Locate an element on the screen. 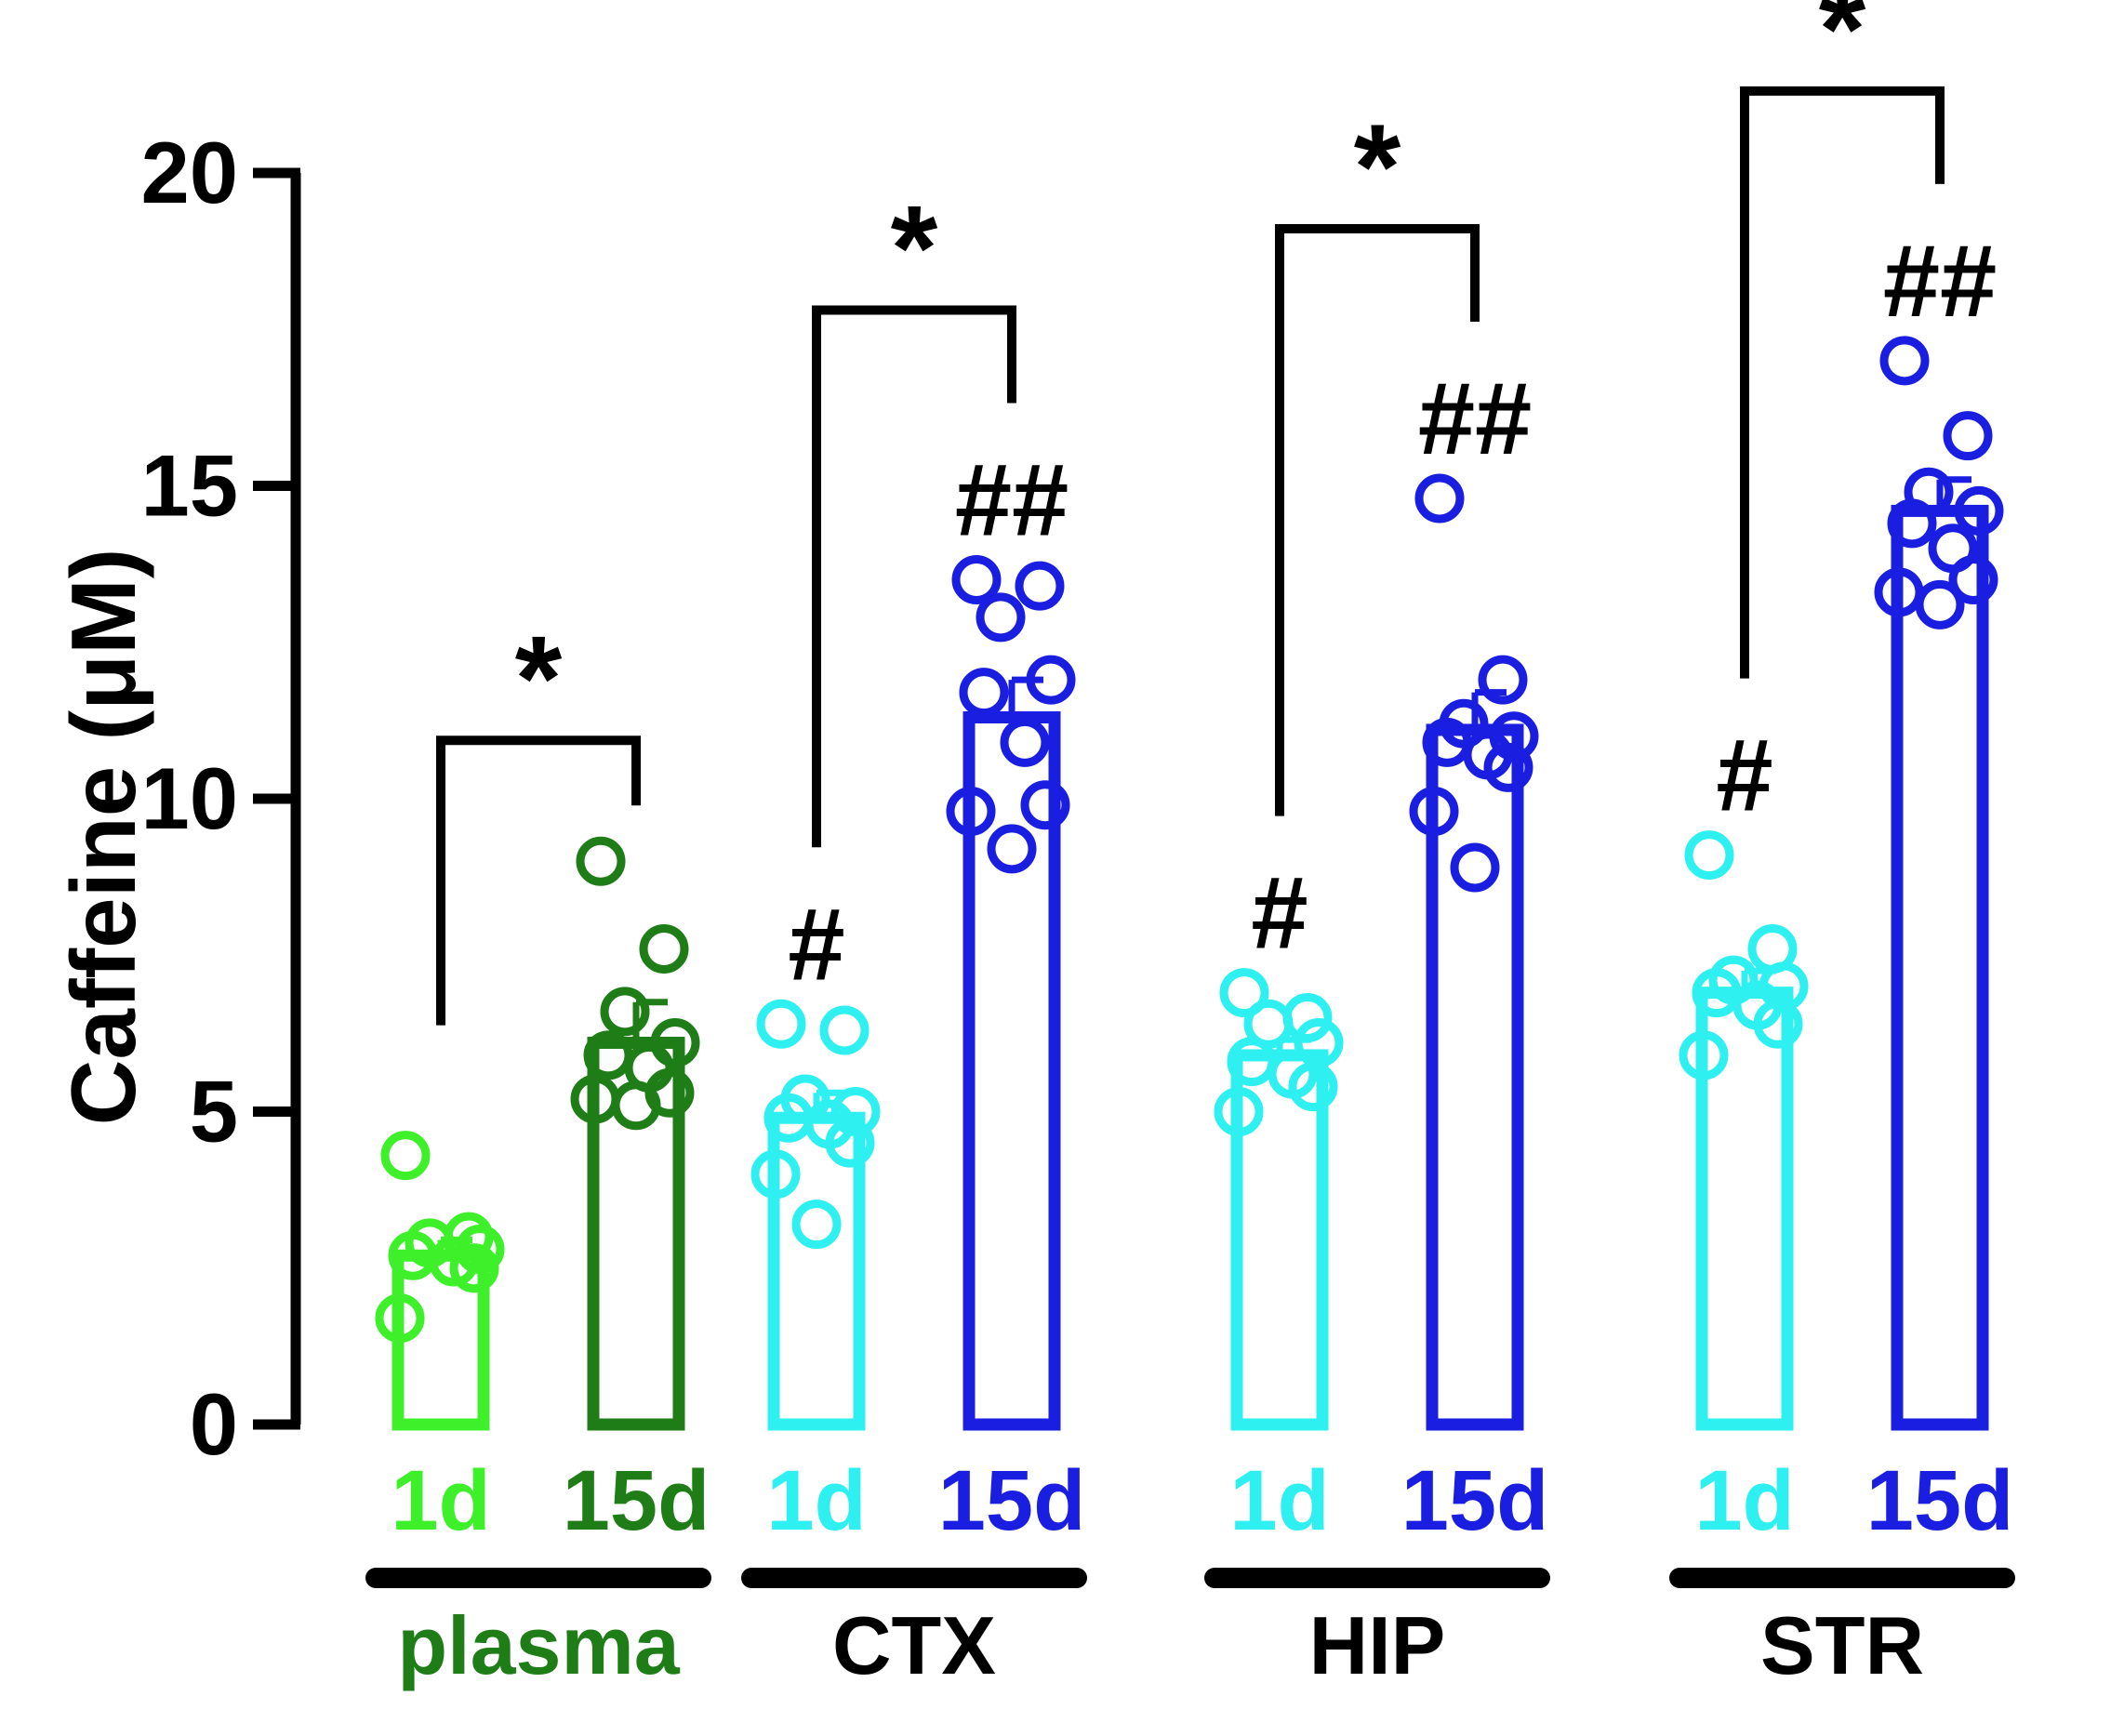  group-name-str: STR is located at coordinates (1842, 1645).